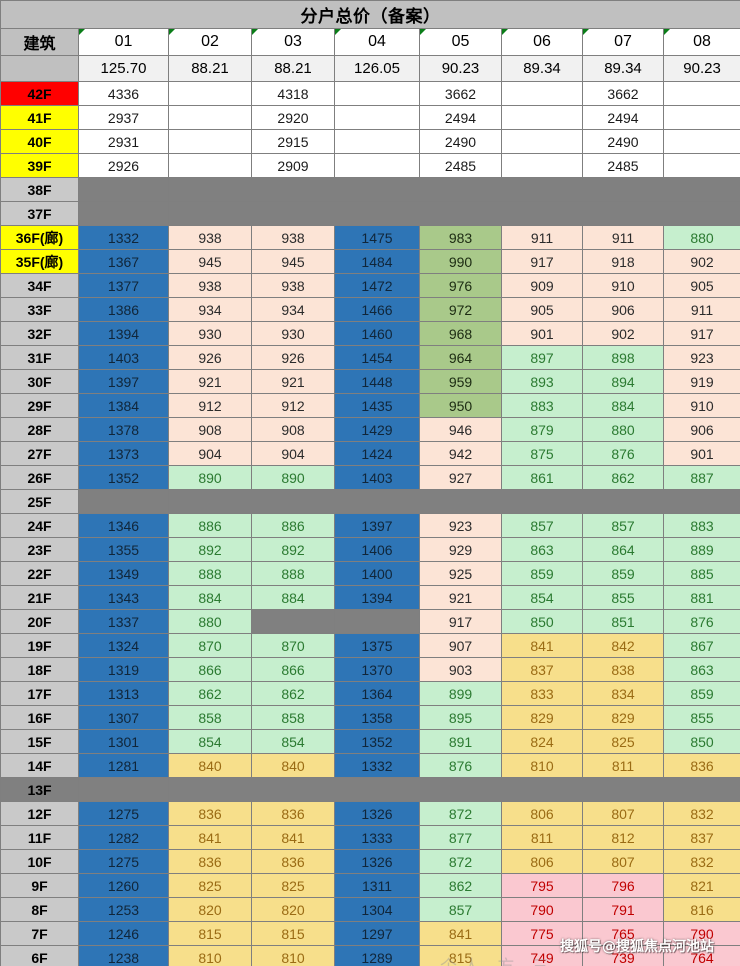 The width and height of the screenshot is (740, 966). What do you see at coordinates (39, 885) in the screenshot?
I see `floor-label-9F: 9F` at bounding box center [39, 885].